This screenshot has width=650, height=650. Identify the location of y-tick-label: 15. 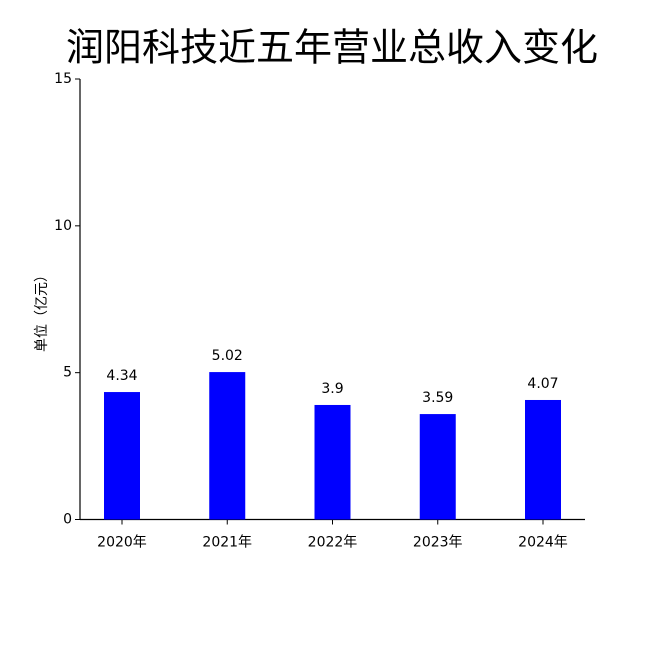
(63, 79).